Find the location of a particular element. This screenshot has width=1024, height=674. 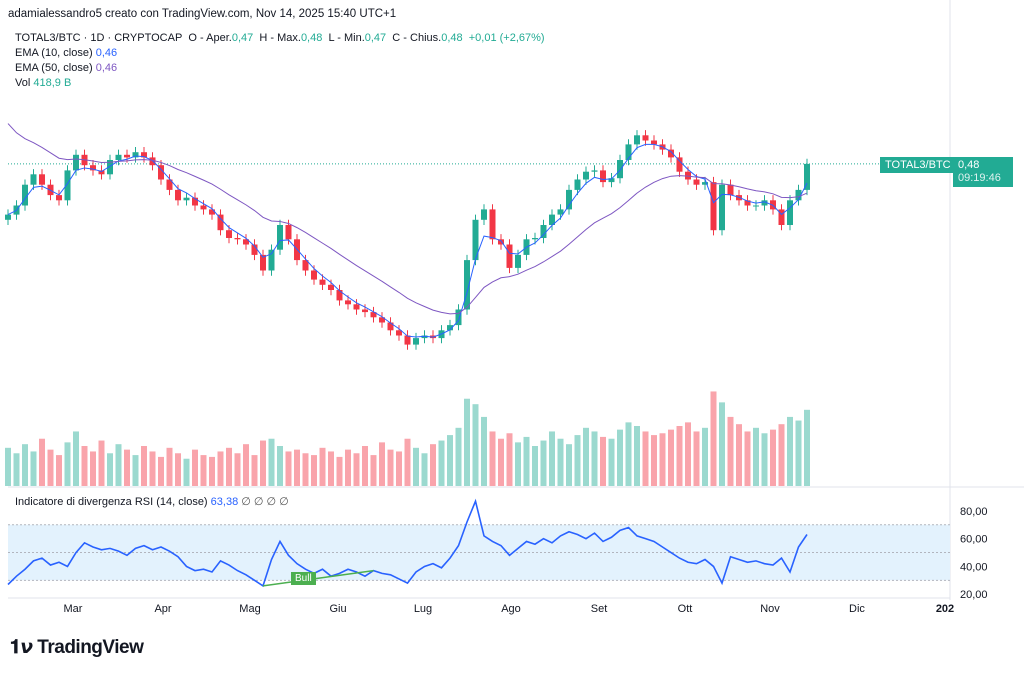

close-value: 0,48 is located at coordinates (452, 38).